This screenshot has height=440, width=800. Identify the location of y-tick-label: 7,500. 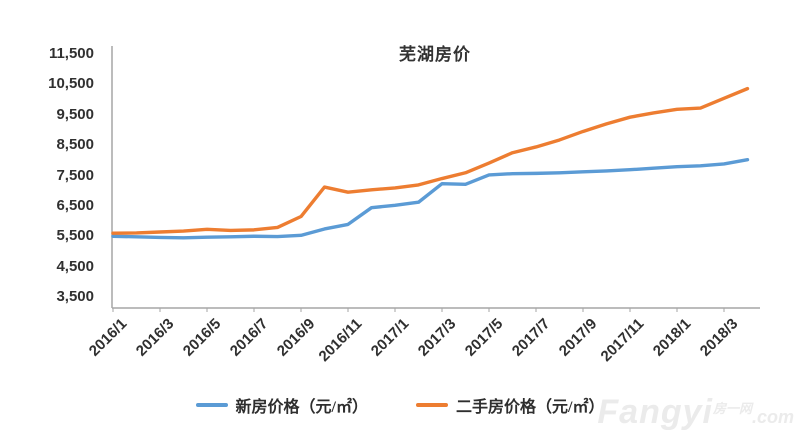
(75, 175).